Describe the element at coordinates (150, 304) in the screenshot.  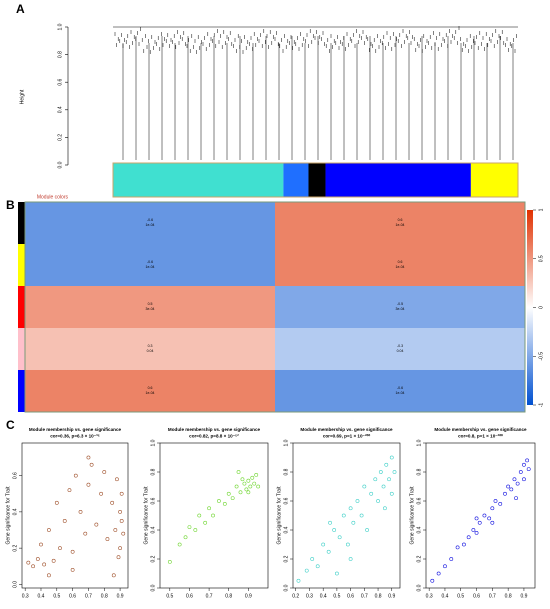
I see `cell-value: 0.5` at that location.